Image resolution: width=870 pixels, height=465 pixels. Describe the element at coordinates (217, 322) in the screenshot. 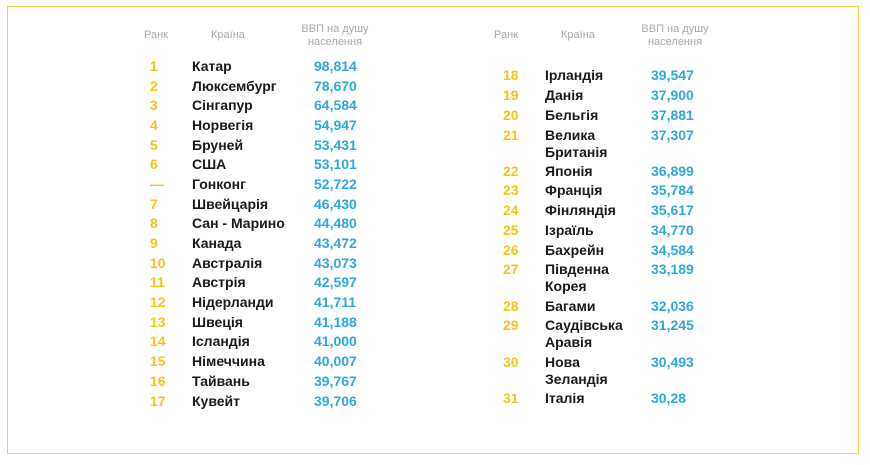

I see `country-name-line: Швеція` at that location.